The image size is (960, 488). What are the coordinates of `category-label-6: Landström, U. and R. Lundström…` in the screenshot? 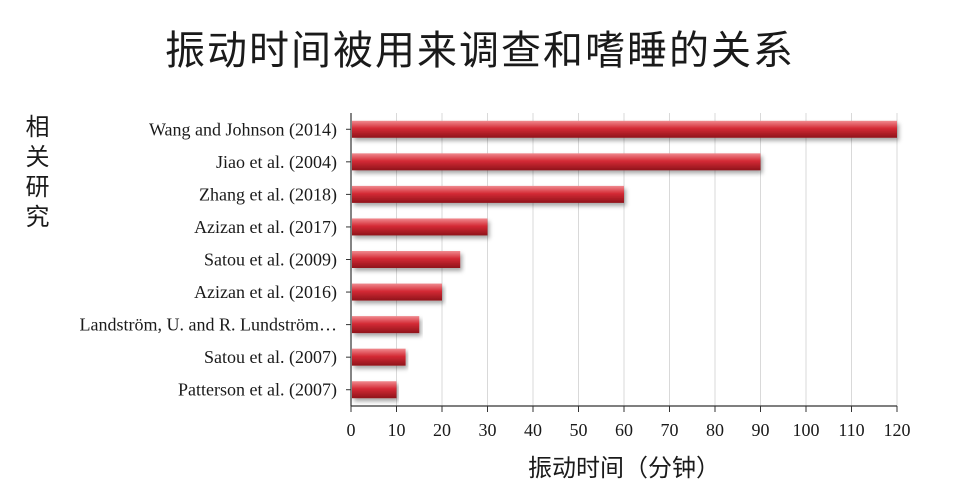 It's located at (208, 325).